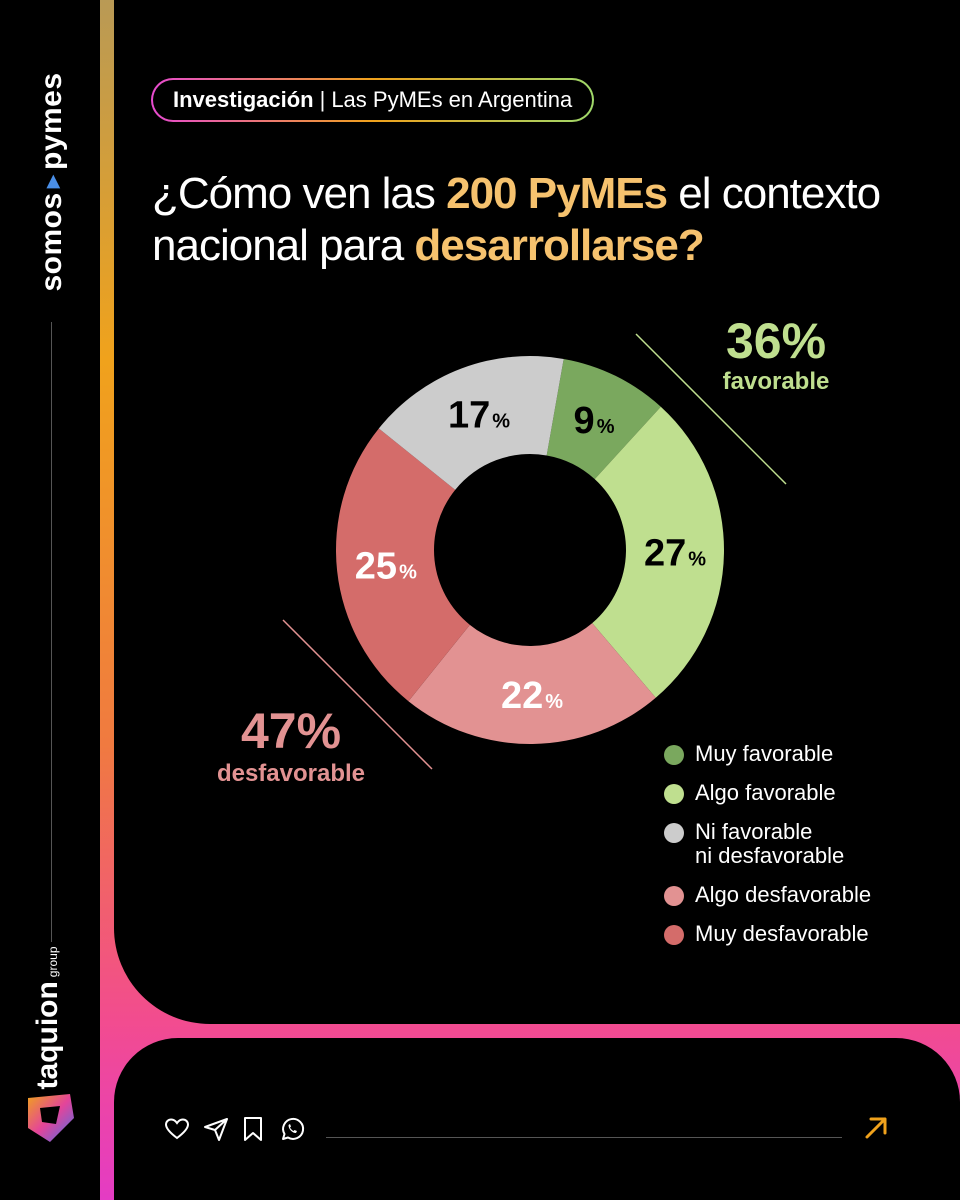 The width and height of the screenshot is (960, 1200). Describe the element at coordinates (386, 567) in the screenshot. I see `slice-label-muy-desfavorable: 25%` at that location.